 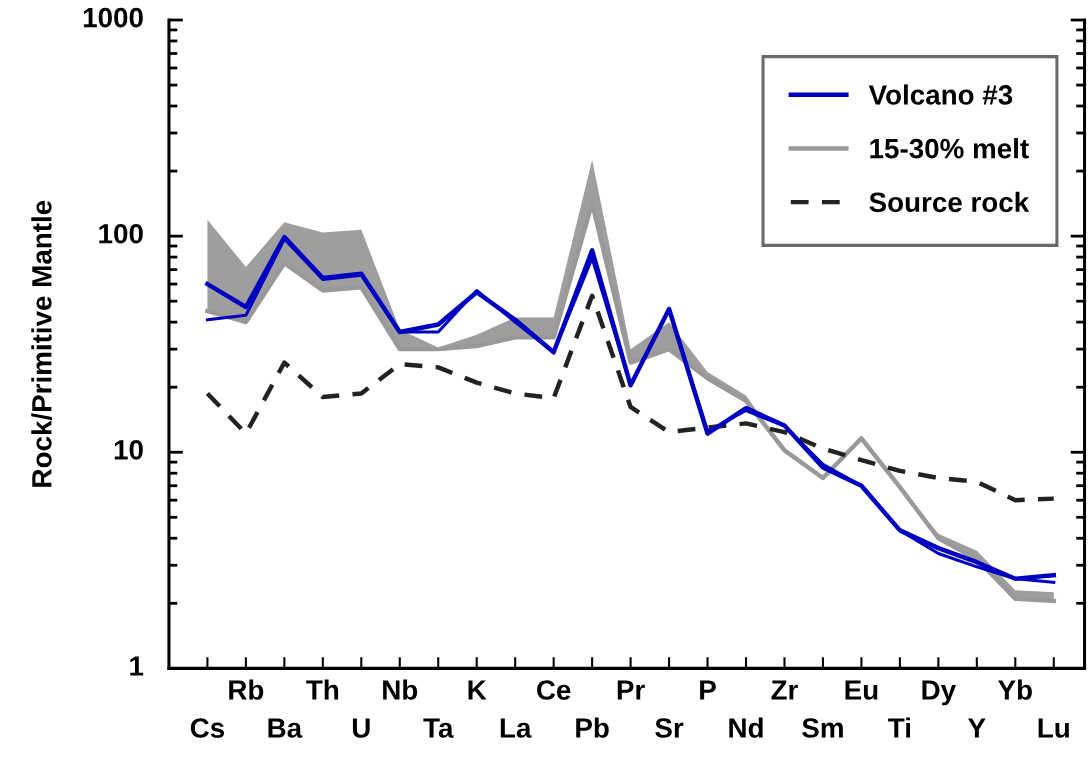 What do you see at coordinates (137, 666) in the screenshot?
I see `y-tick-label: 1` at bounding box center [137, 666].